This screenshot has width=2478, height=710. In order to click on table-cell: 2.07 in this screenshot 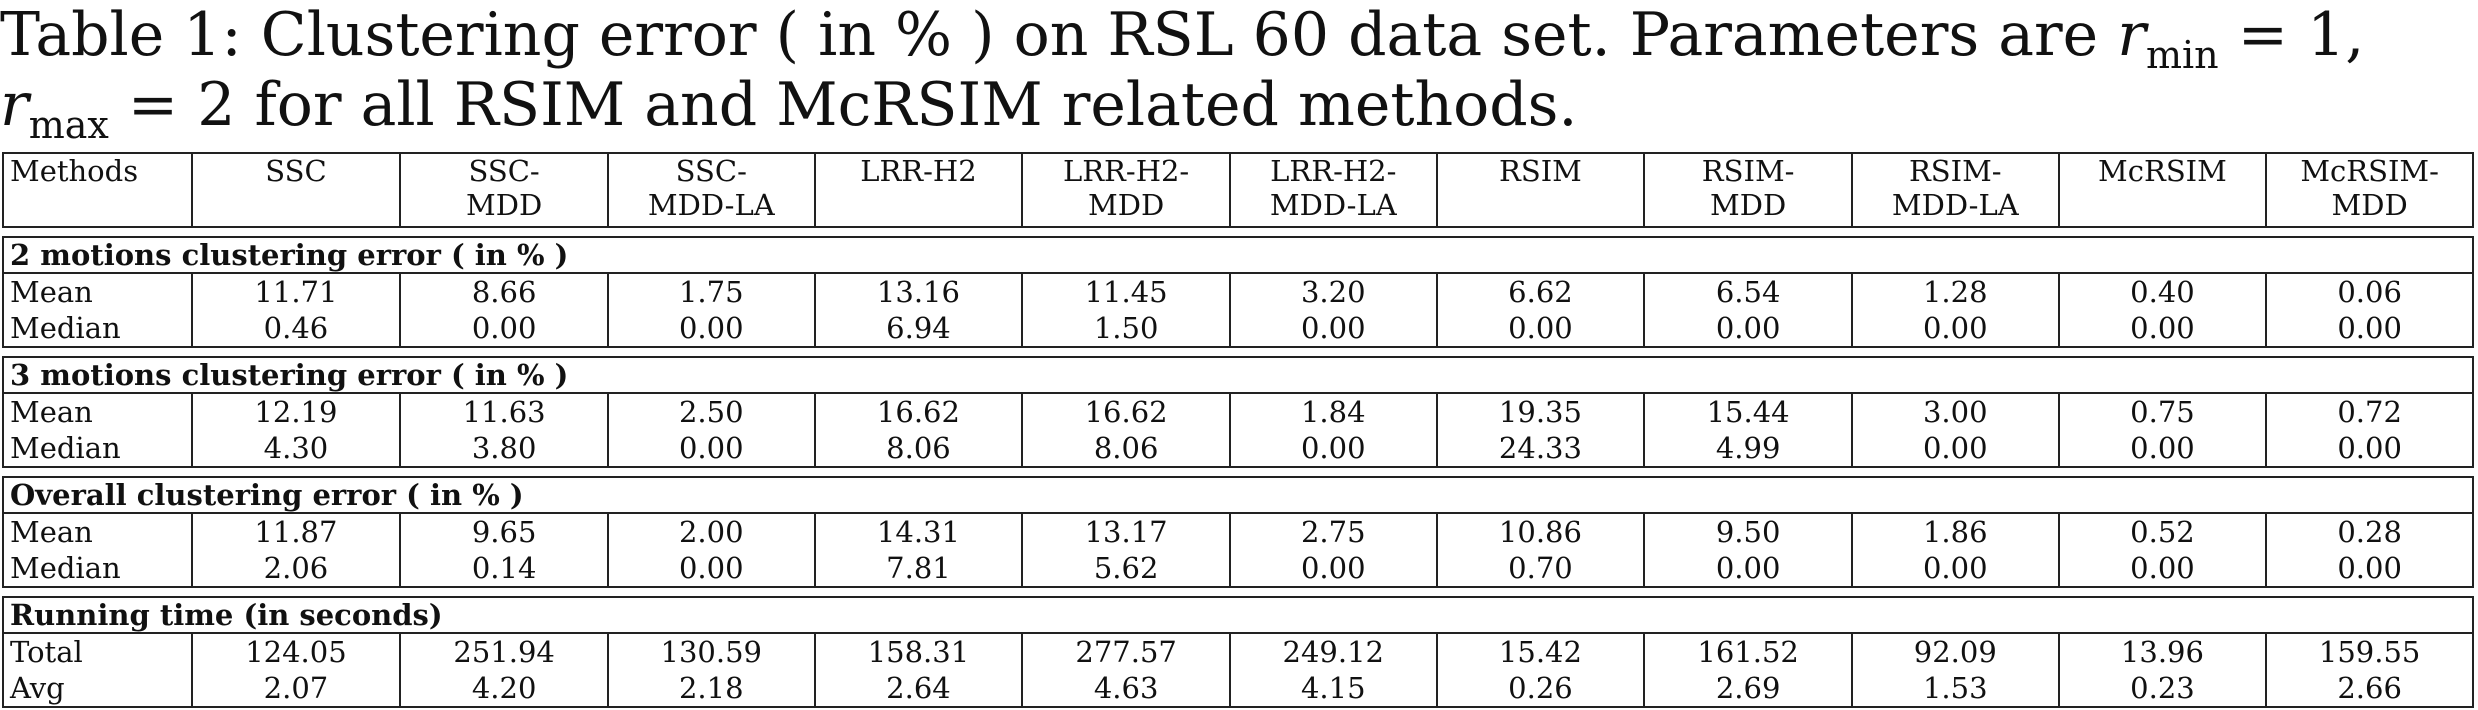, I will do `click(296, 689)`.